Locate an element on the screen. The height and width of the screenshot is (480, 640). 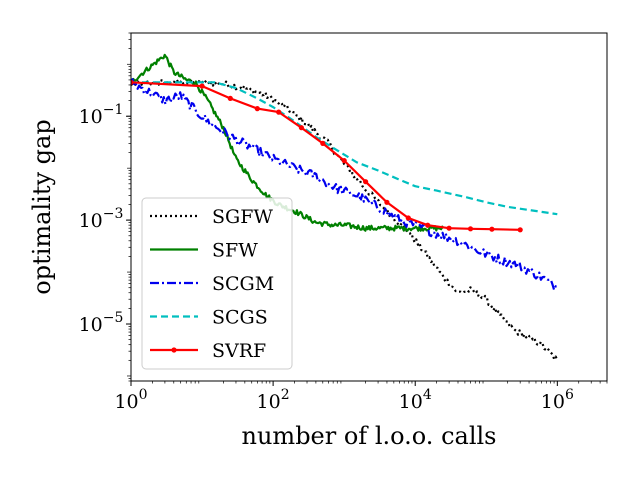
x-axis-label: number of l.o.o. calls is located at coordinates (369, 436).